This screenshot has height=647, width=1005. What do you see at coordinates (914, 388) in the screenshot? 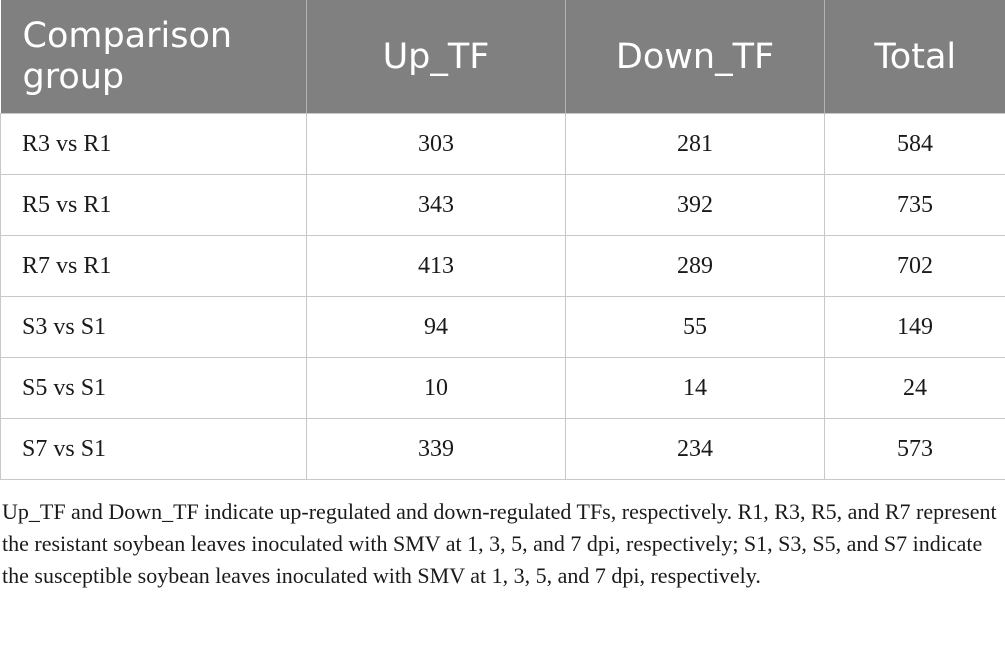
I see `cell-total: 24` at bounding box center [914, 388].